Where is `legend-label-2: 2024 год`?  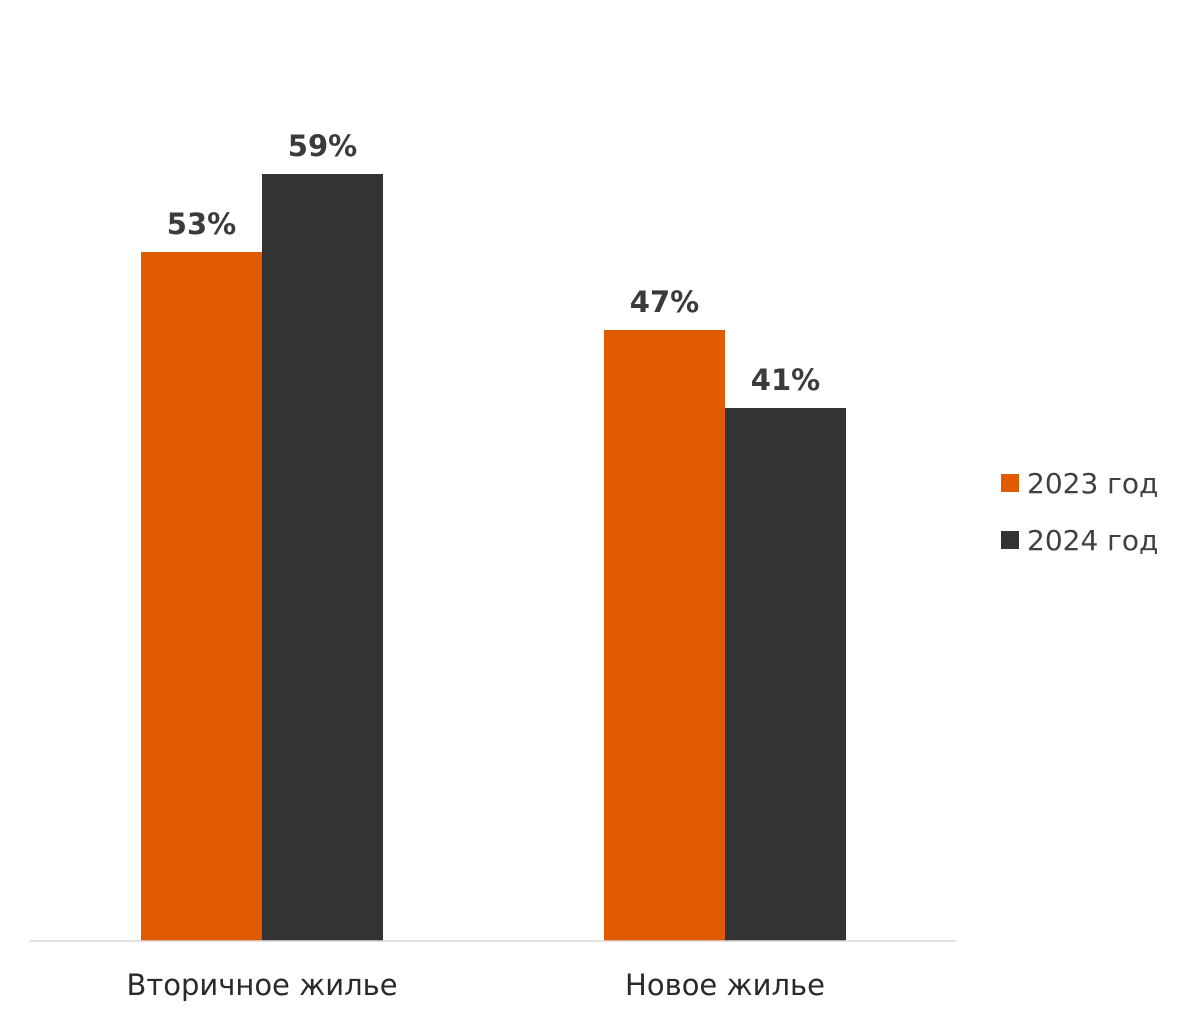
legend-label-2: 2024 год is located at coordinates (1092, 540).